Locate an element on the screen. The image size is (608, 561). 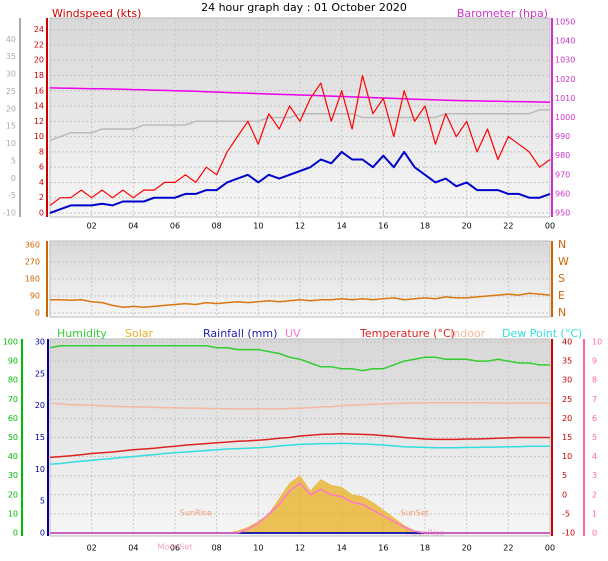
x-tick-label: 08 is located at coordinates (217, 226).